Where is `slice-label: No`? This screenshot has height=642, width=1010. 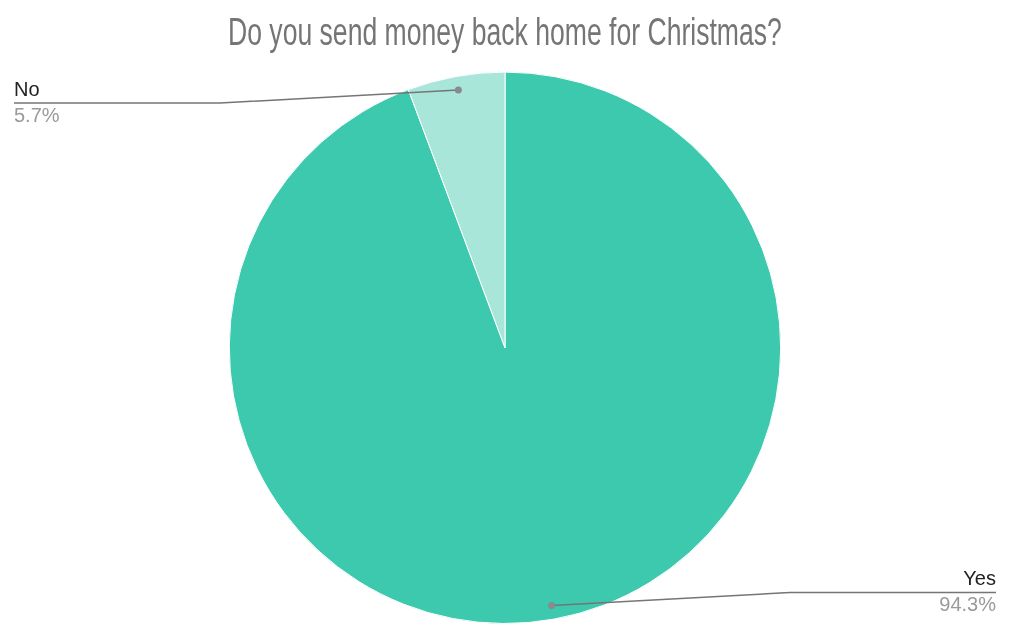 slice-label: No is located at coordinates (27, 88).